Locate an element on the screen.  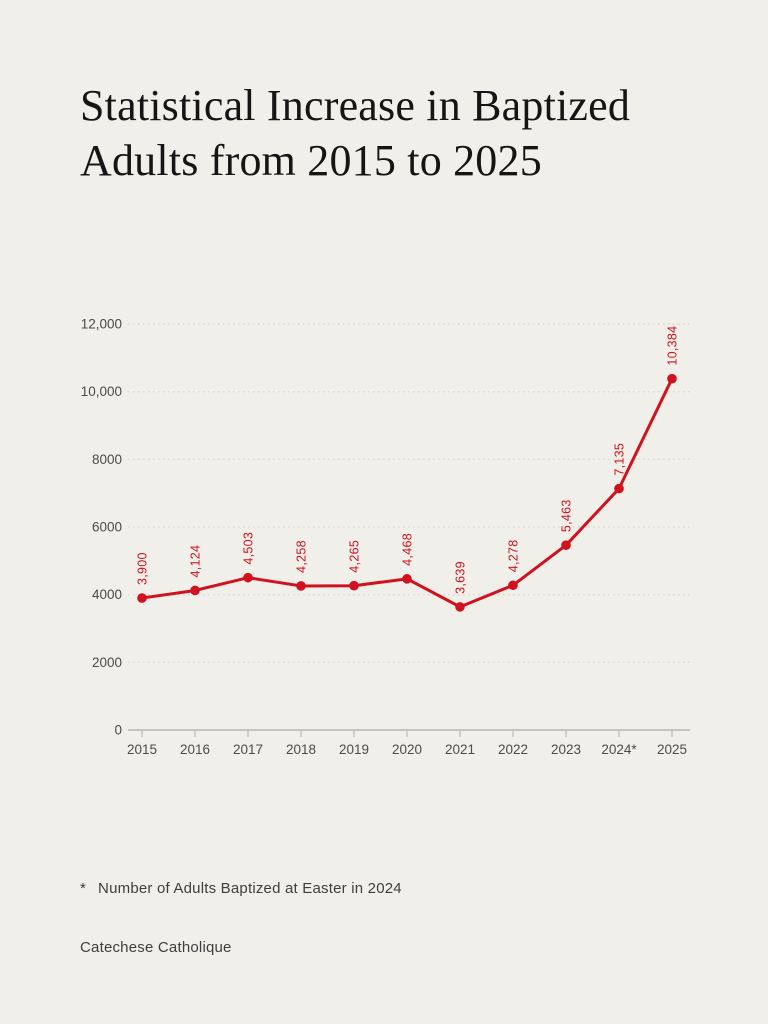
data-label-2019: 4,265 is located at coordinates (355, 556).